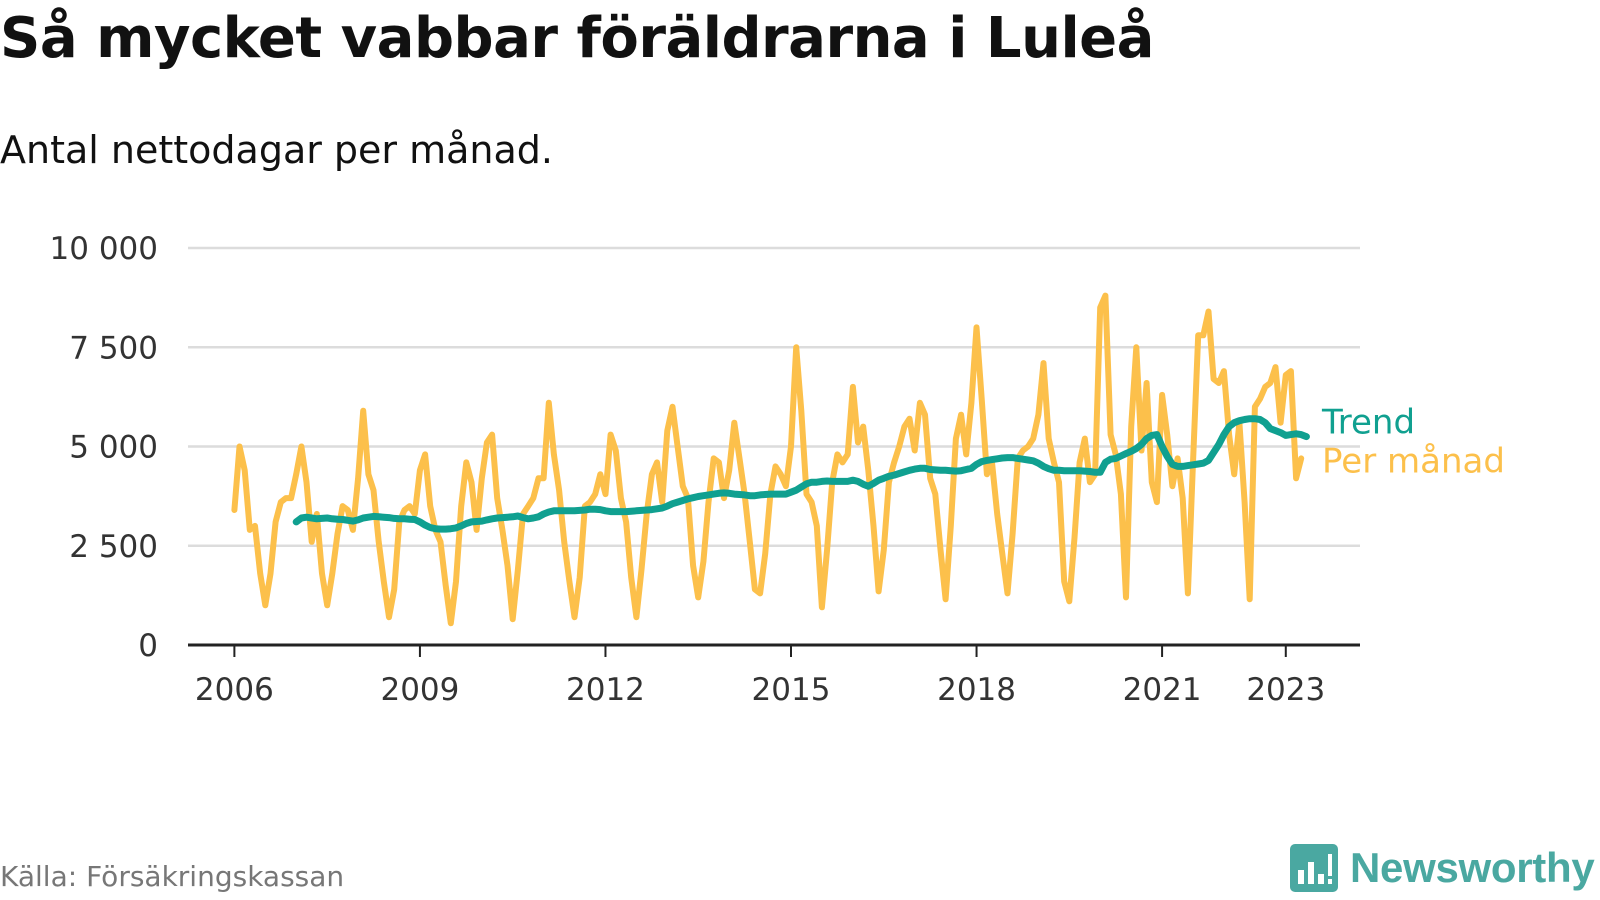 The height and width of the screenshot is (900, 1600). What do you see at coordinates (419, 690) in the screenshot?
I see `x-tick-label: 2009` at bounding box center [419, 690].